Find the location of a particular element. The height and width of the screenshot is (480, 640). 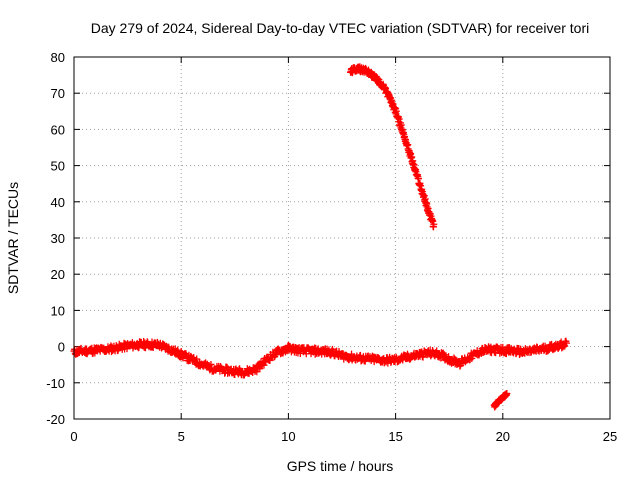

x-tick-label: 20 is located at coordinates (503, 436).